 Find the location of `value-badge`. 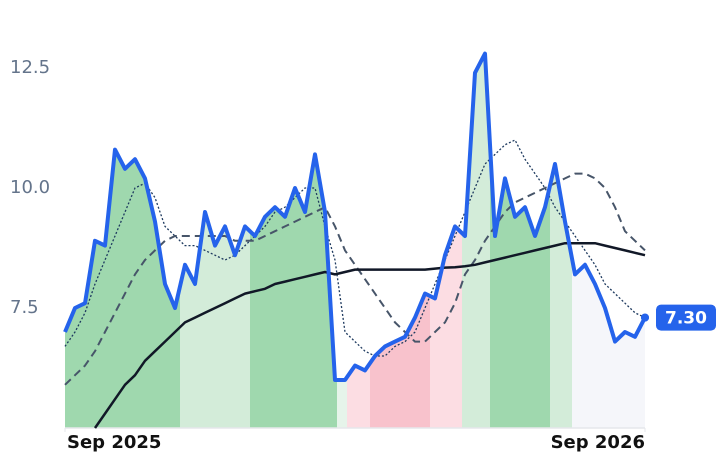

value-badge is located at coordinates (686, 317).